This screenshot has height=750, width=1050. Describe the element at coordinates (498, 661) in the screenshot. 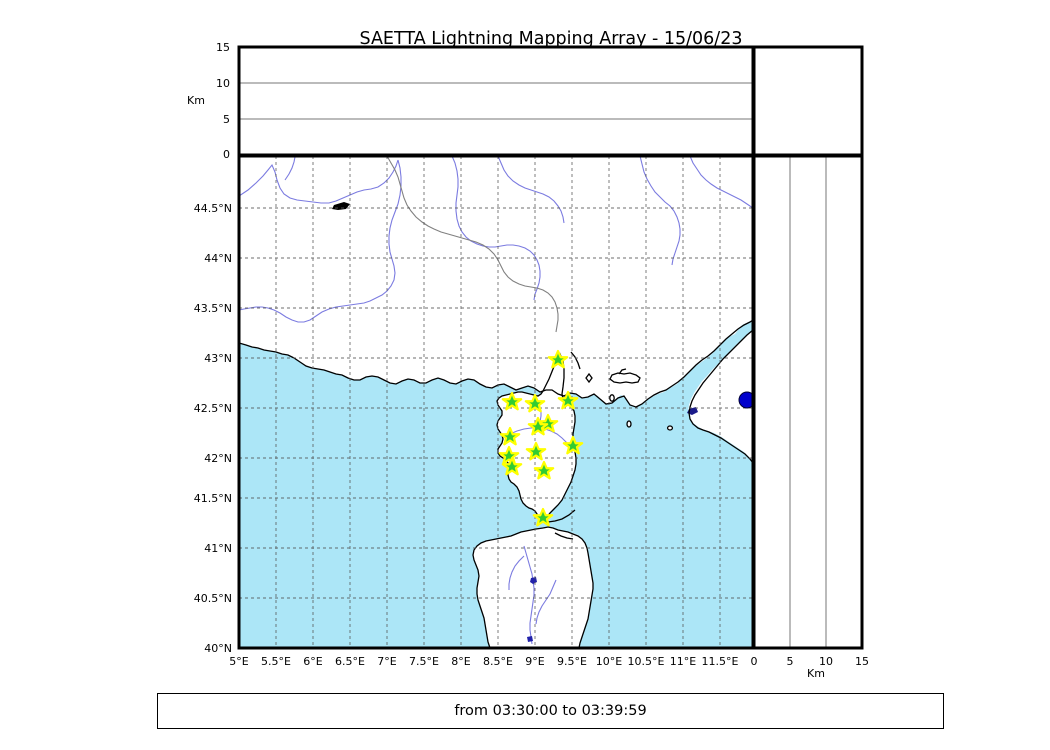

I see `lon-tick-8.5: 8.5°E` at that location.